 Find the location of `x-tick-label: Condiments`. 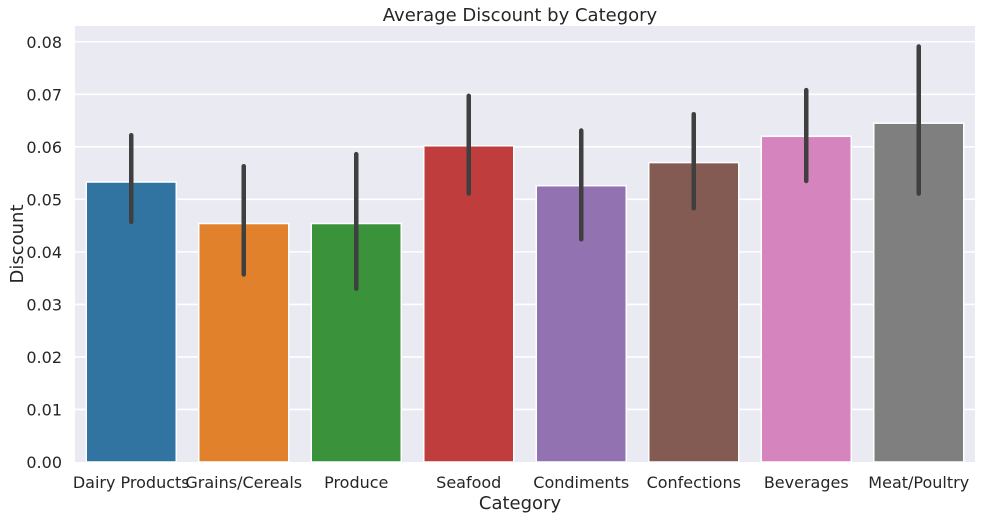

x-tick-label: Condiments is located at coordinates (581, 482).